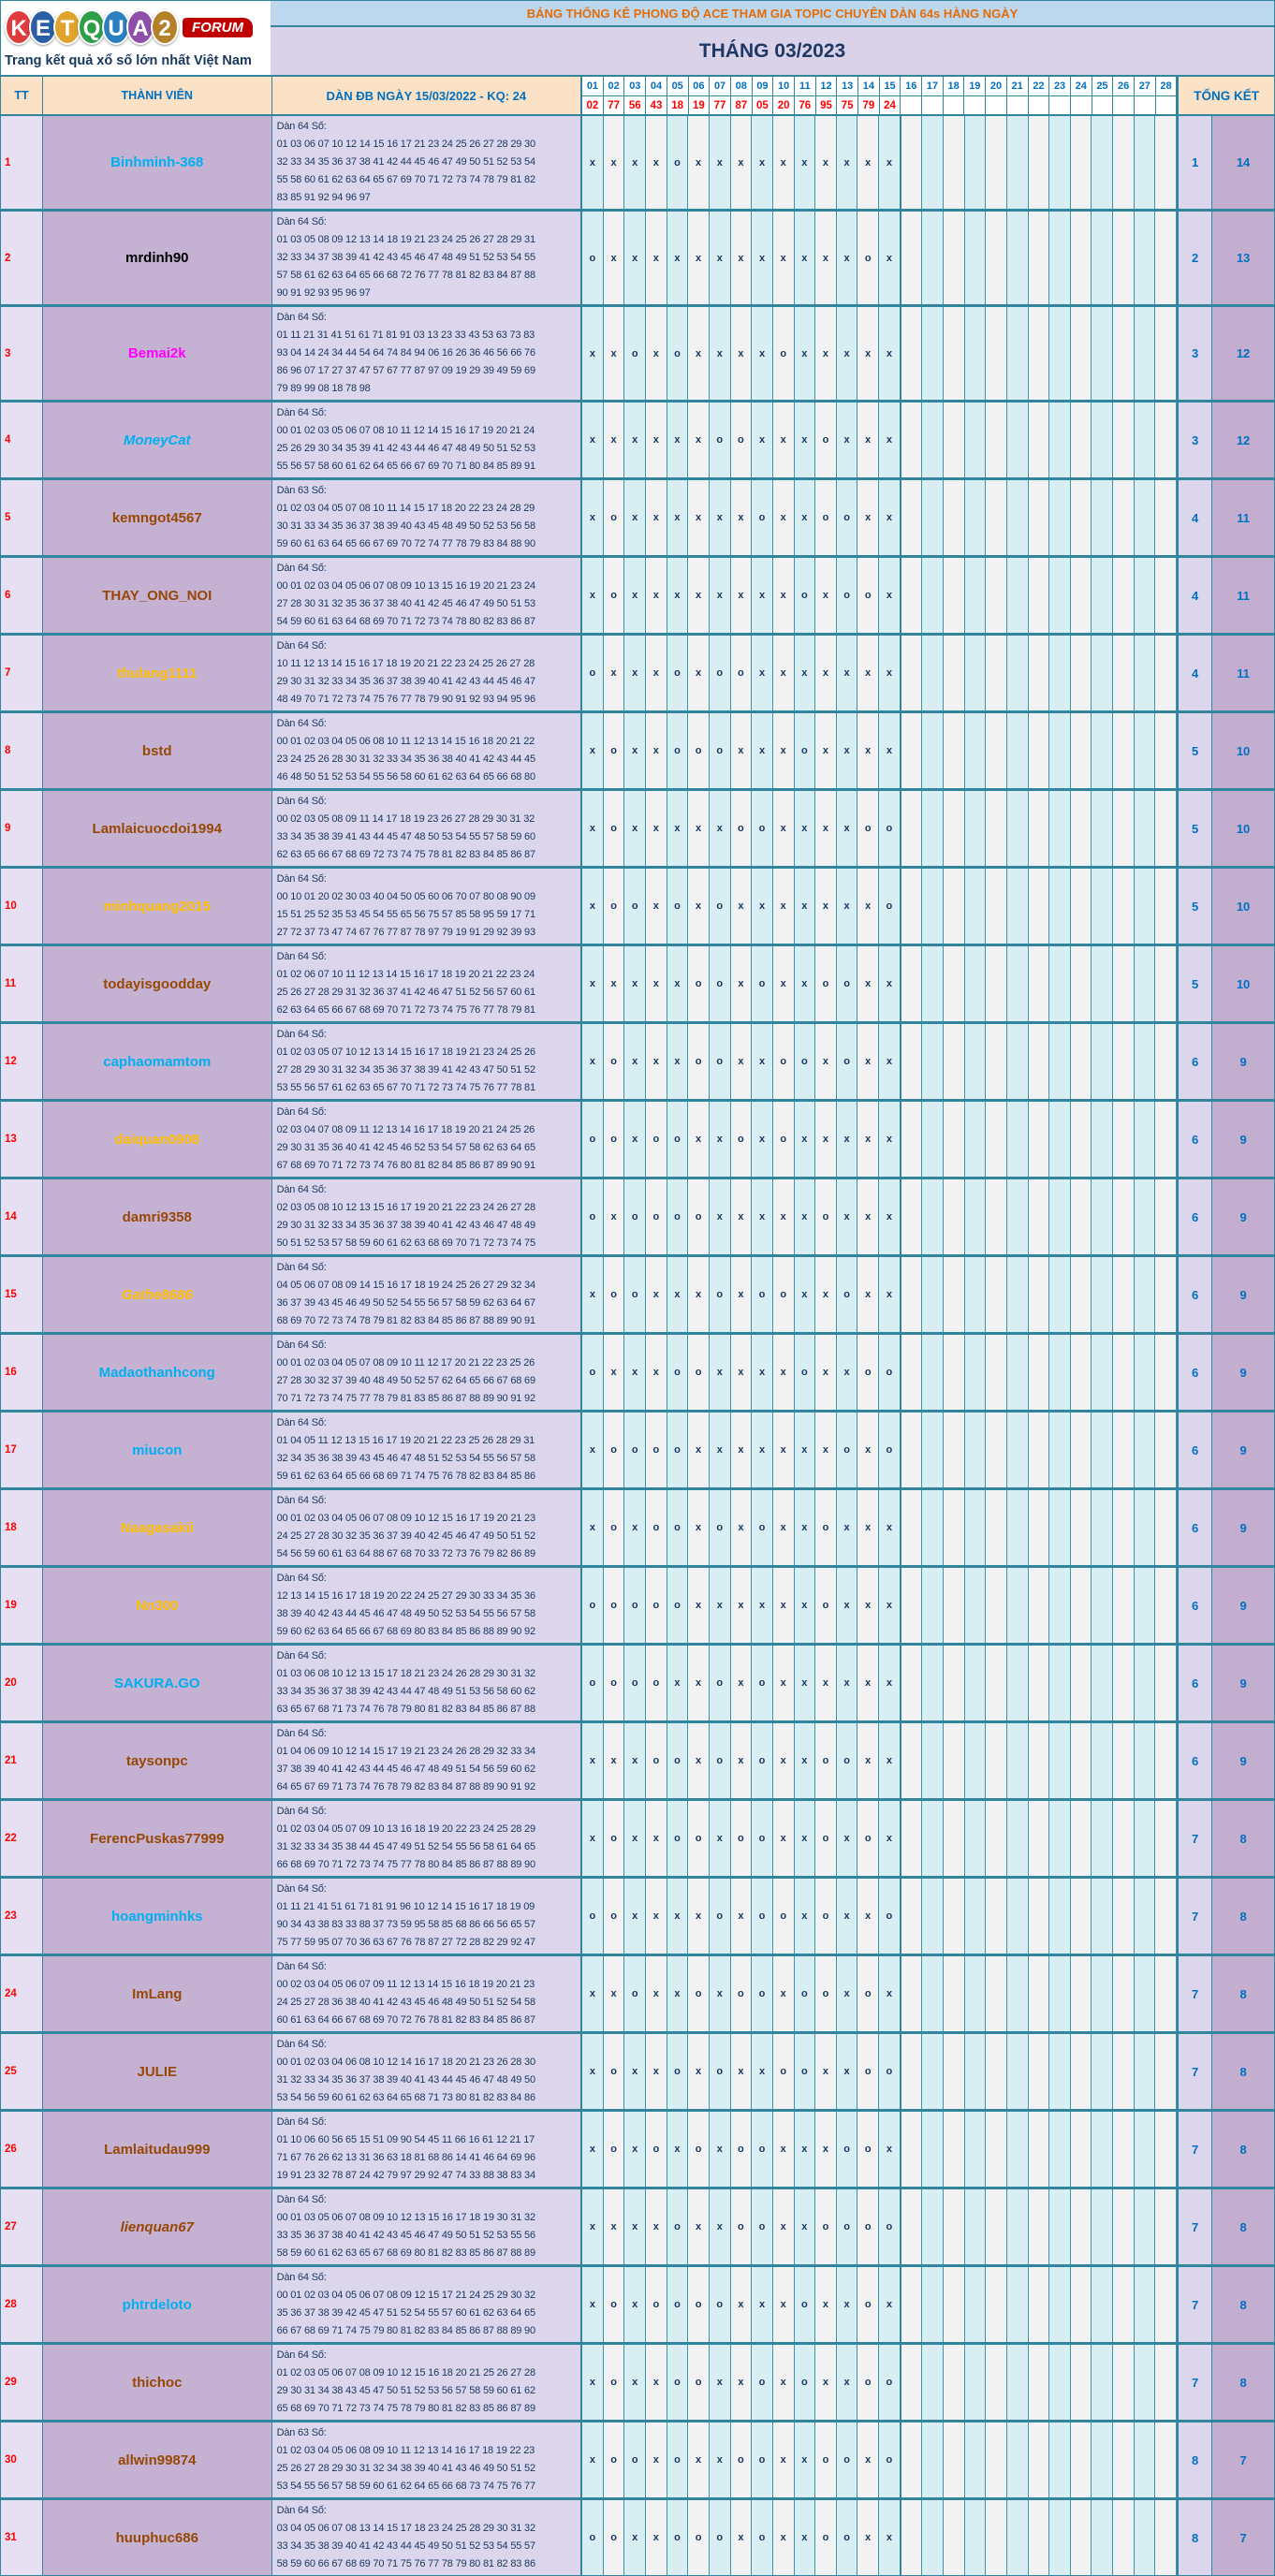 Image resolution: width=1275 pixels, height=2576 pixels. What do you see at coordinates (157, 2226) in the screenshot?
I see `member-name: lienquan67` at bounding box center [157, 2226].